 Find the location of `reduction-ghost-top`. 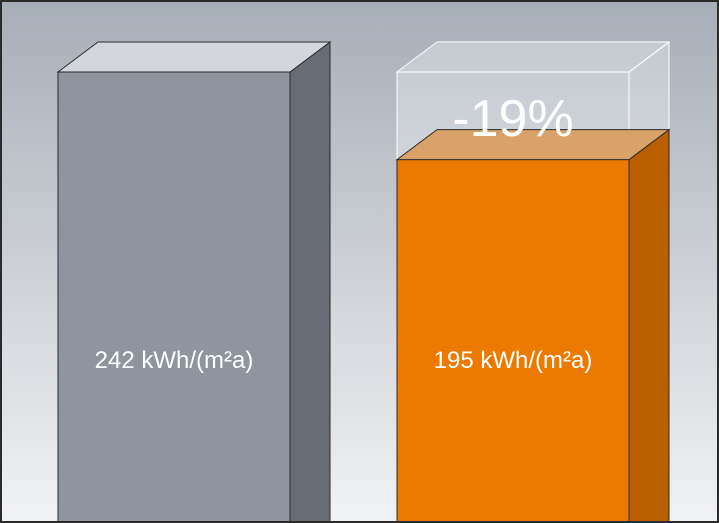

reduction-ghost-top is located at coordinates (533, 57).